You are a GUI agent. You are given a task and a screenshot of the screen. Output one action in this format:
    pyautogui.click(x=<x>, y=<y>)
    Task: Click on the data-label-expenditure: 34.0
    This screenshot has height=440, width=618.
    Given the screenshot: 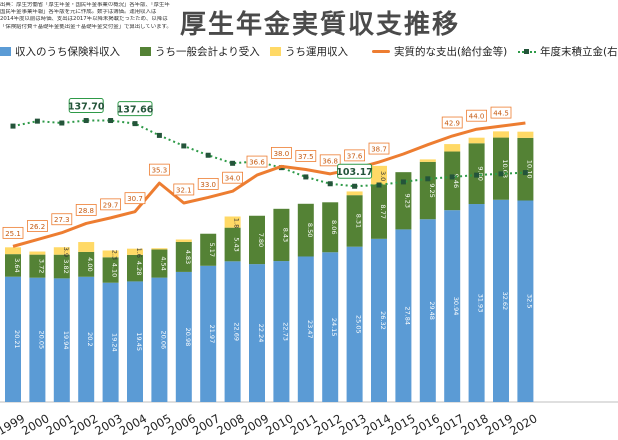 What is the action you would take?
    pyautogui.click(x=233, y=179)
    